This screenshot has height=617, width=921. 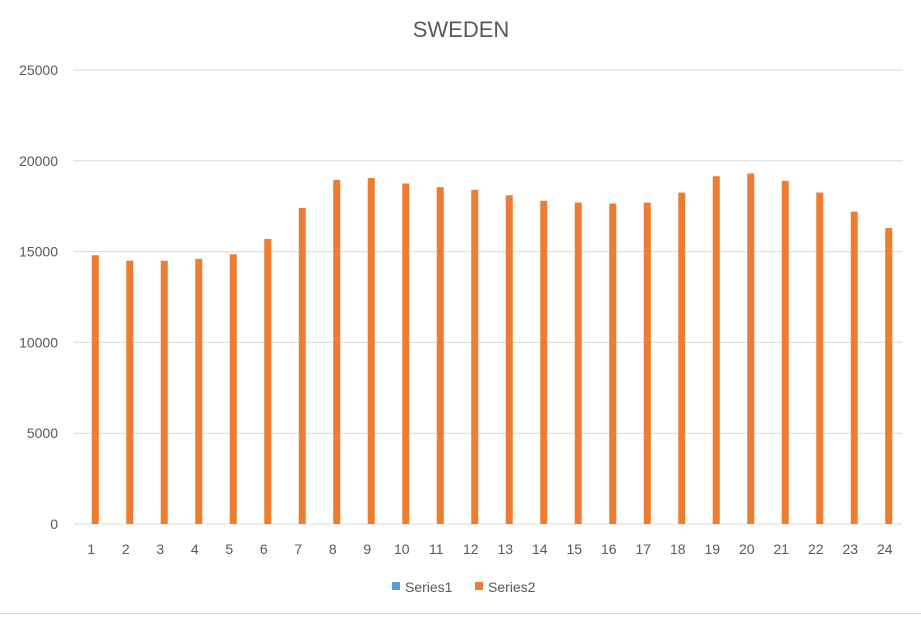 What do you see at coordinates (333, 549) in the screenshot?
I see `x-tick-label: 8` at bounding box center [333, 549].